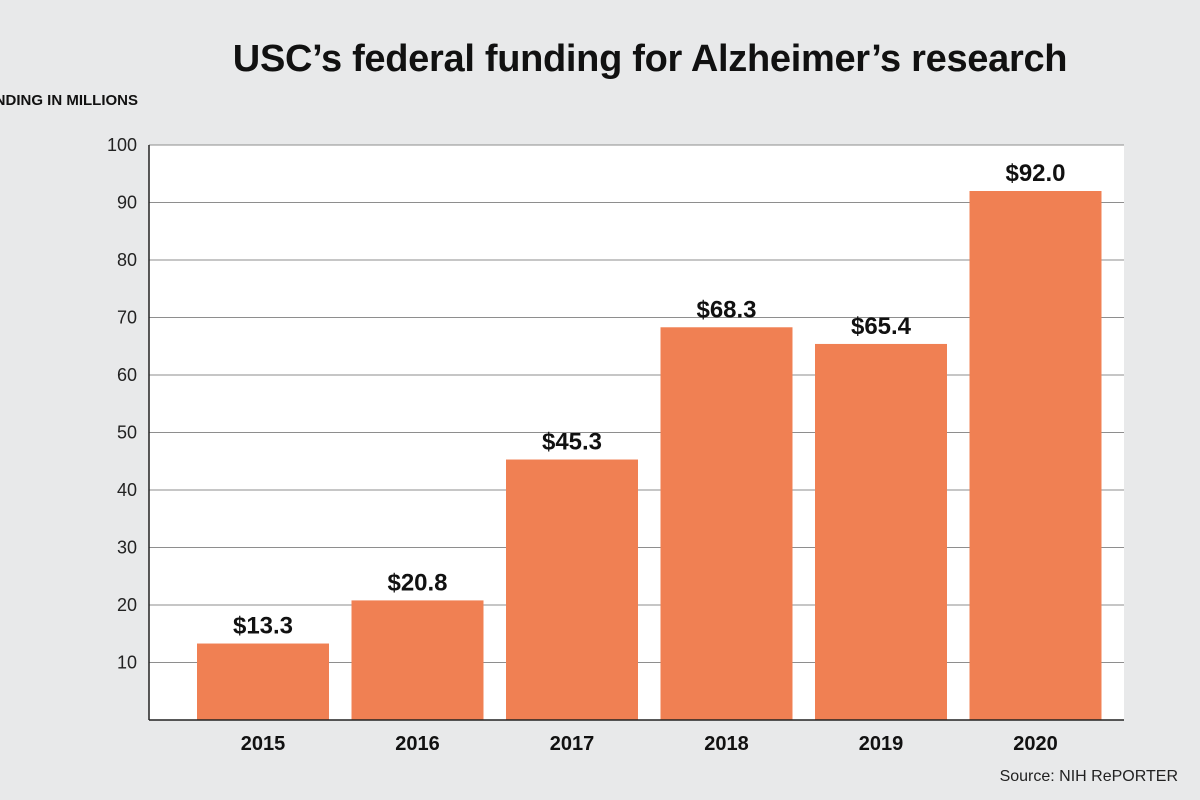  I want to click on y-tick-label: 40, so click(127, 490).